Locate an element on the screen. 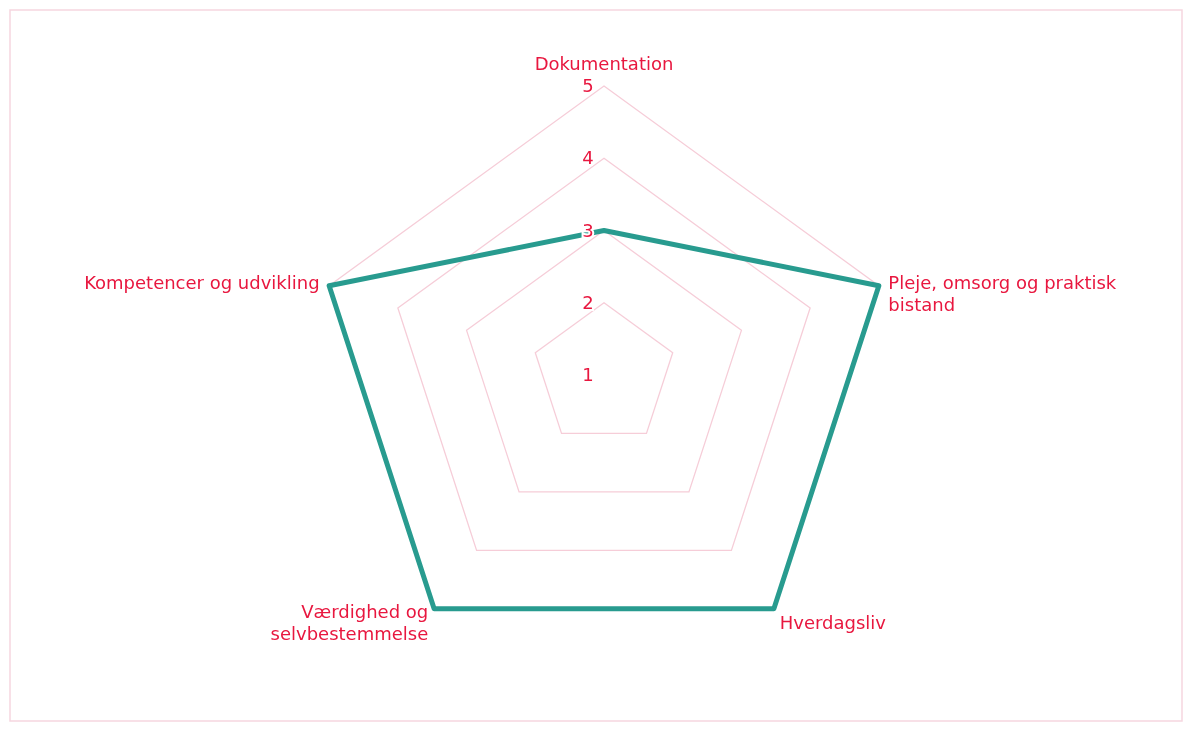 Image resolution: width=1192 pixels, height=731 pixels. y-tick-label: 5 is located at coordinates (588, 85).